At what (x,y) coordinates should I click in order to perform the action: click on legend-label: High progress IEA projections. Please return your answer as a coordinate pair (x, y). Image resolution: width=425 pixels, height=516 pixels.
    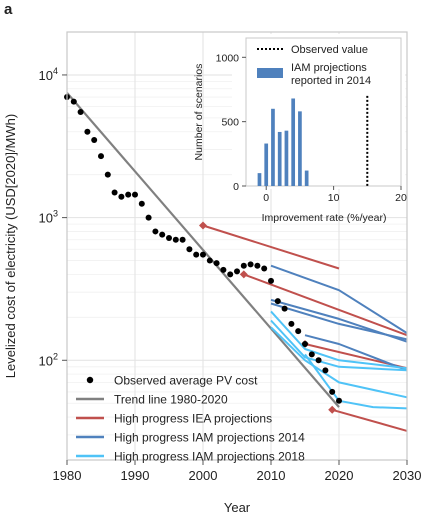
    Looking at the image, I should click on (193, 419).